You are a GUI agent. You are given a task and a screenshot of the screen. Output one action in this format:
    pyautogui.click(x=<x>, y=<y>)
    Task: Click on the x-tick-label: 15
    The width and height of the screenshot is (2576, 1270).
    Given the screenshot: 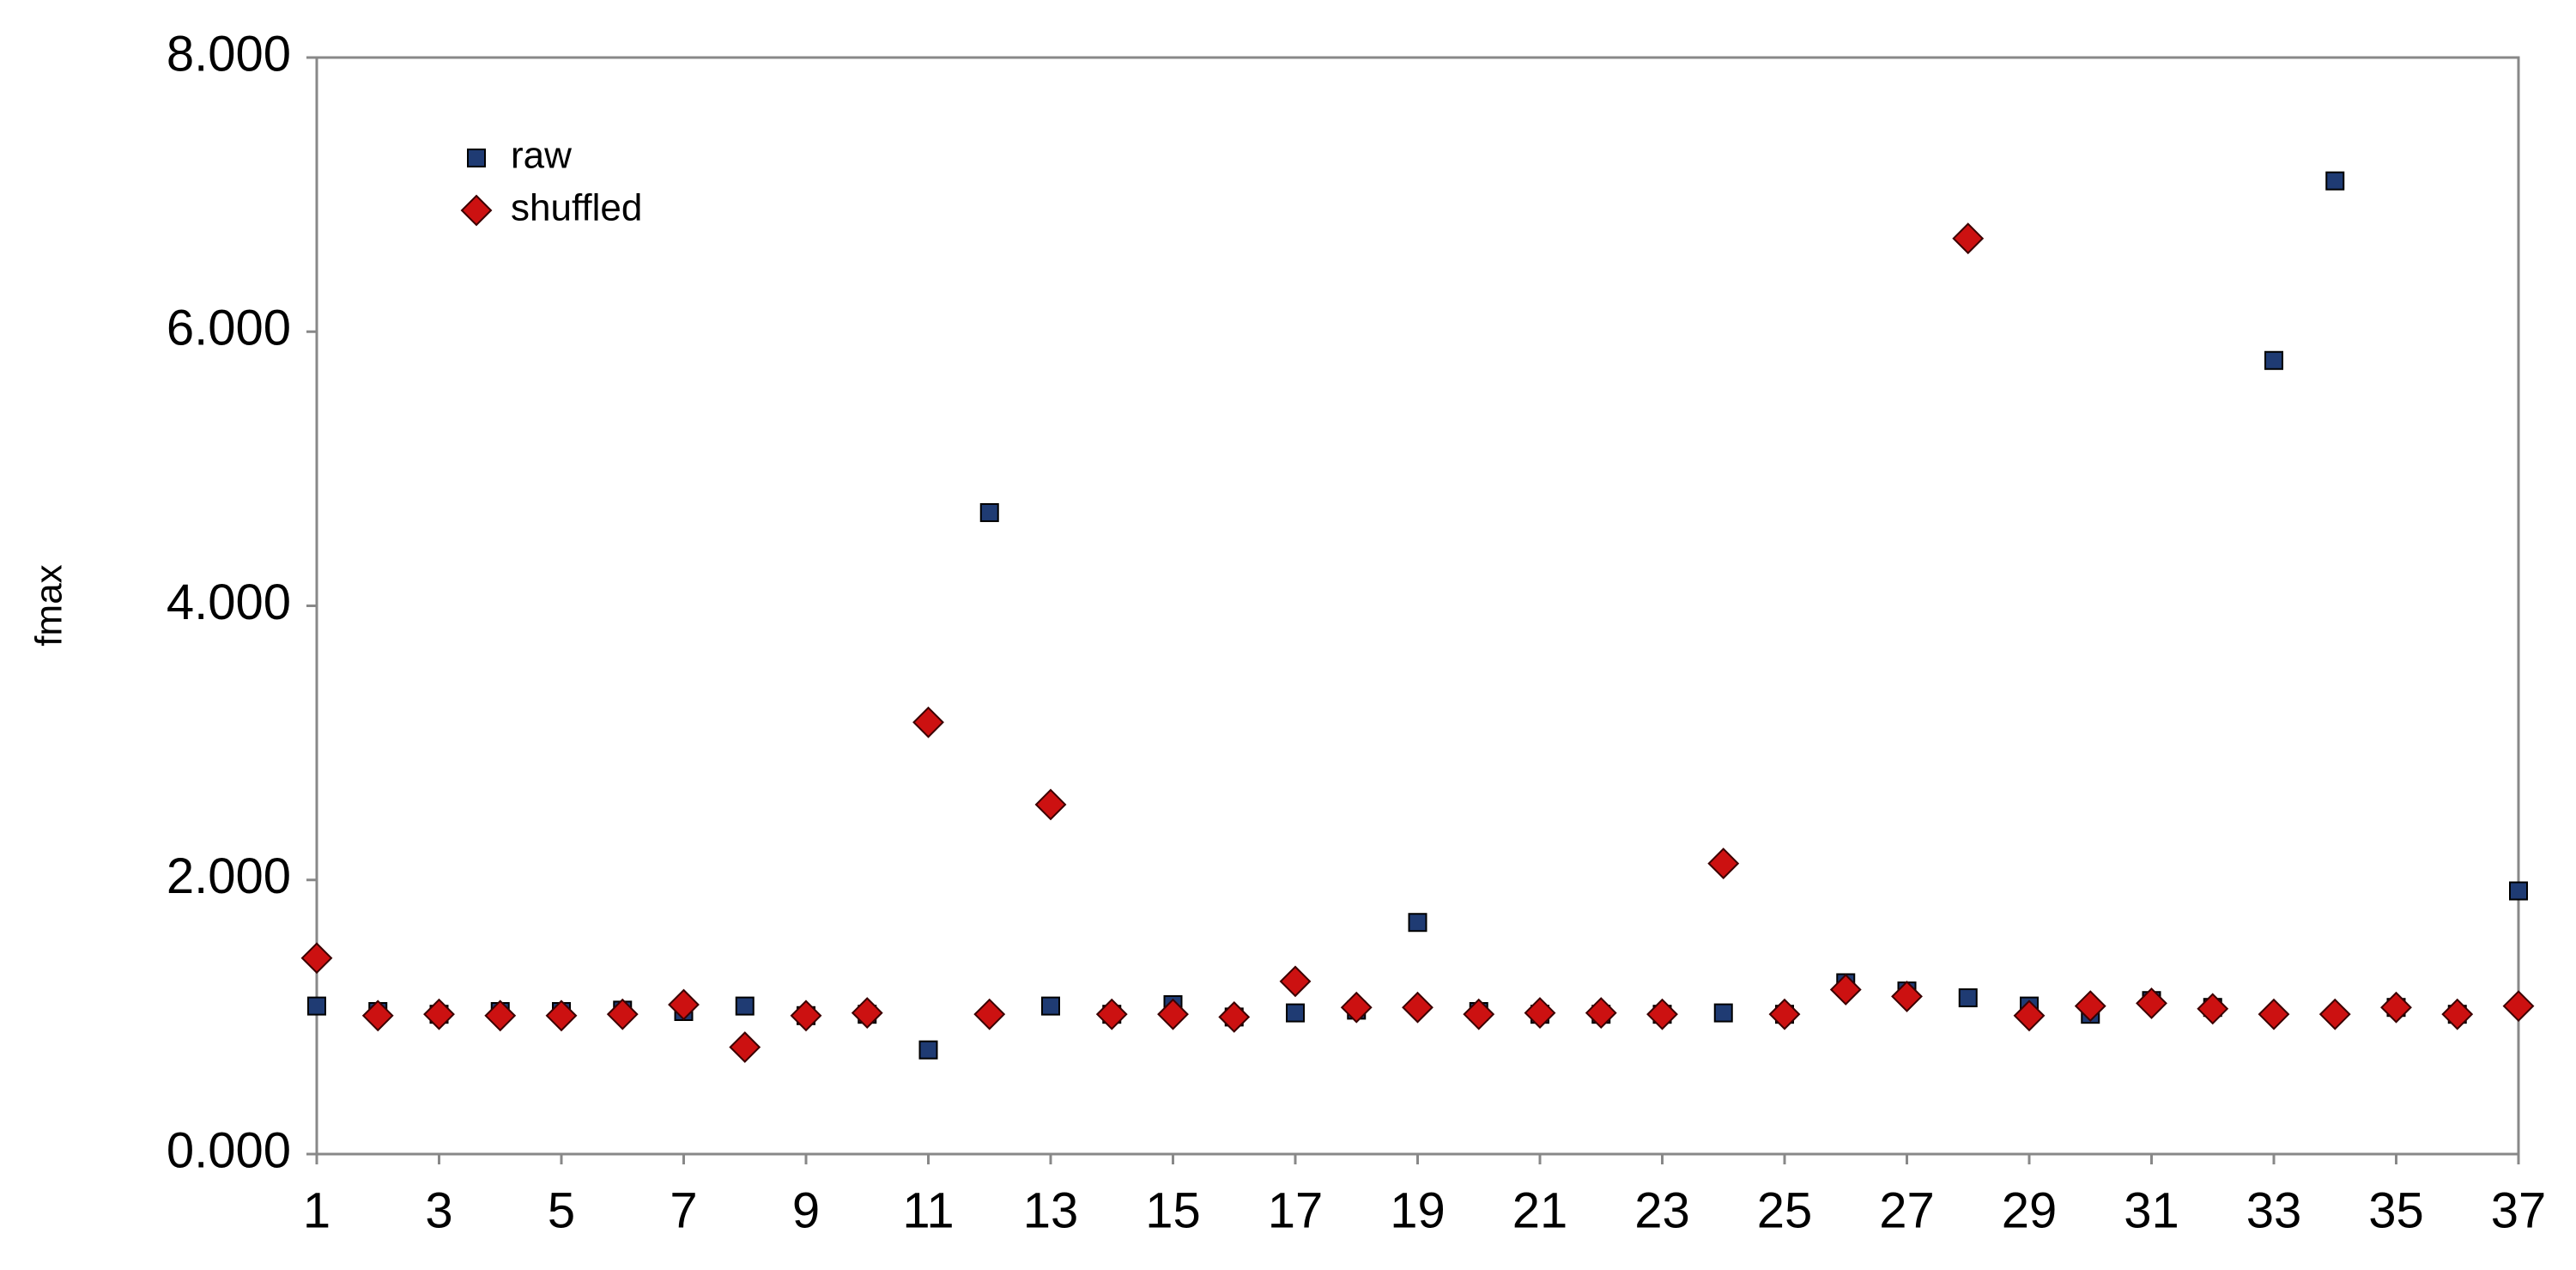 What is the action you would take?
    pyautogui.click(x=1173, y=1210)
    